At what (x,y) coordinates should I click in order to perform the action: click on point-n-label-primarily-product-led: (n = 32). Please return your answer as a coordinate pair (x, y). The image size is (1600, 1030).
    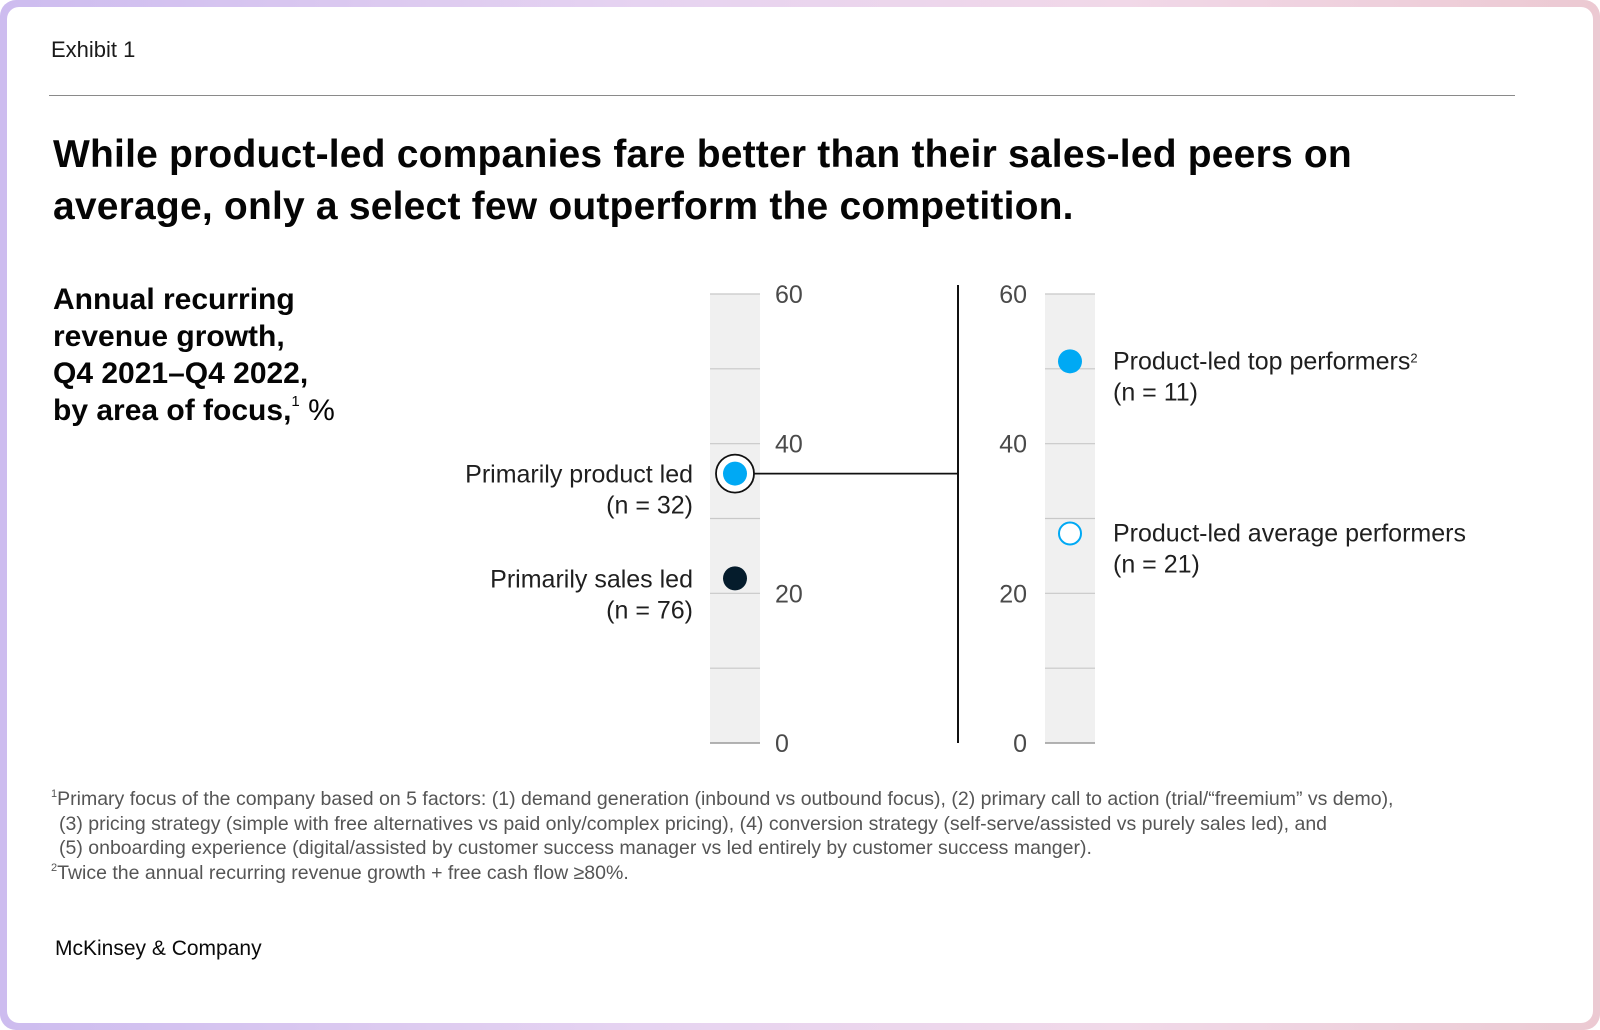
    Looking at the image, I should click on (649, 506).